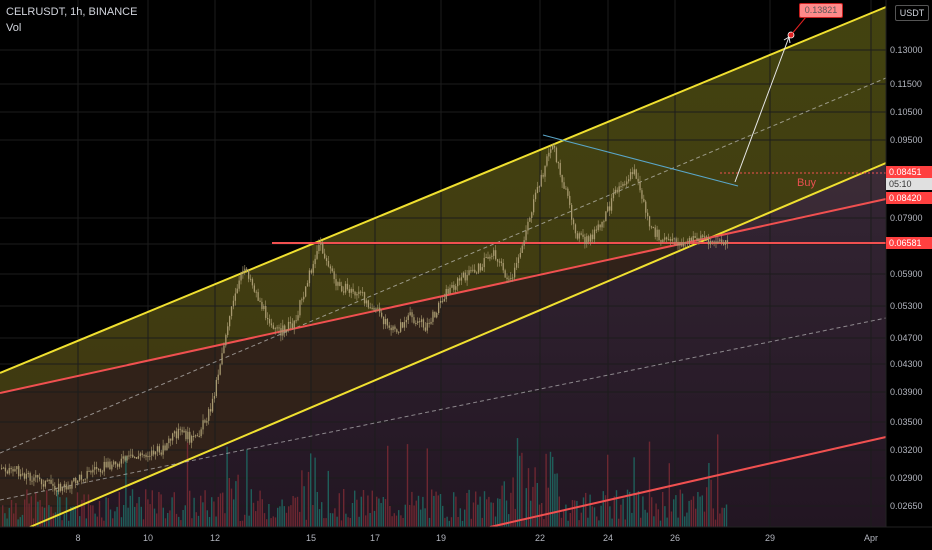  What do you see at coordinates (906, 274) in the screenshot?
I see `price-tick-label: 0.05900` at bounding box center [906, 274].